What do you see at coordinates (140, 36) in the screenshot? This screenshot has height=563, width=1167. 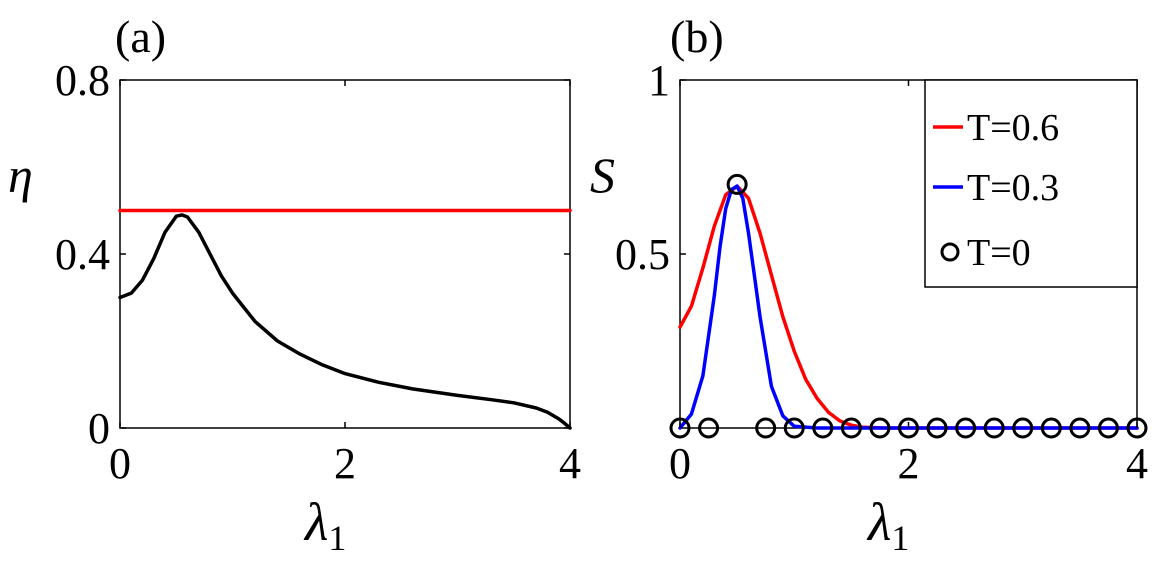 I see `panel-a-label: (a)` at bounding box center [140, 36].